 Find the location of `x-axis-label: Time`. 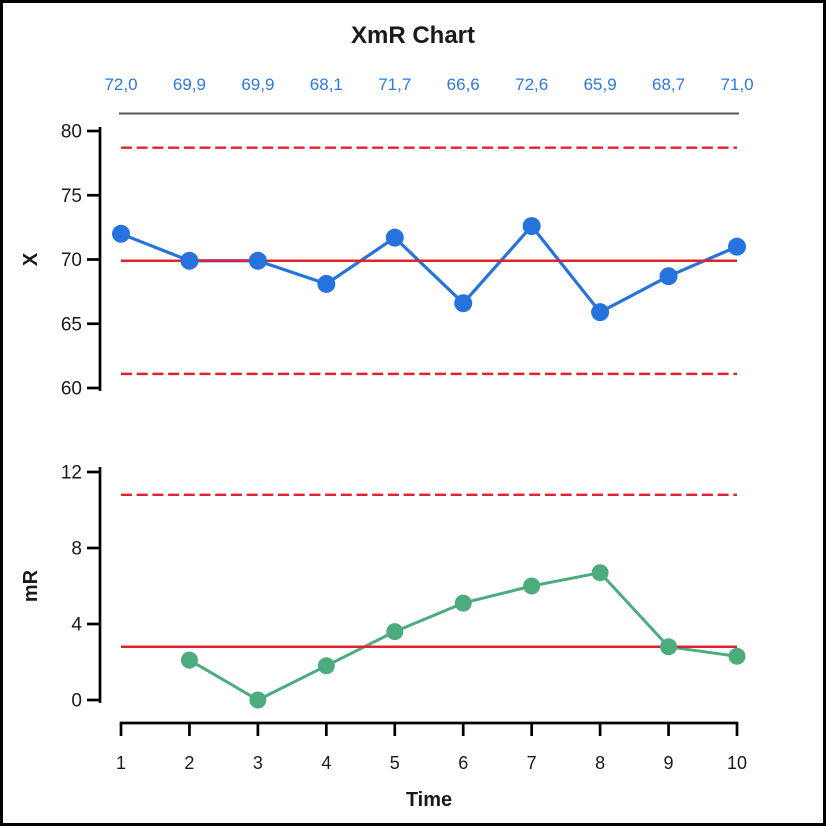

x-axis-label: Time is located at coordinates (429, 800).